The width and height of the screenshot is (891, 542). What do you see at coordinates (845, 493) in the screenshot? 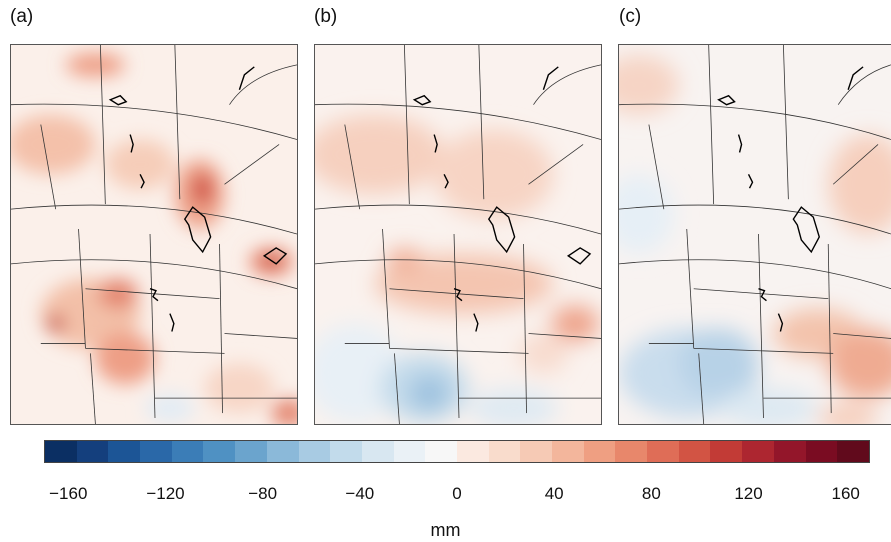
I see `colorbar-tick-label: 160` at bounding box center [845, 493].